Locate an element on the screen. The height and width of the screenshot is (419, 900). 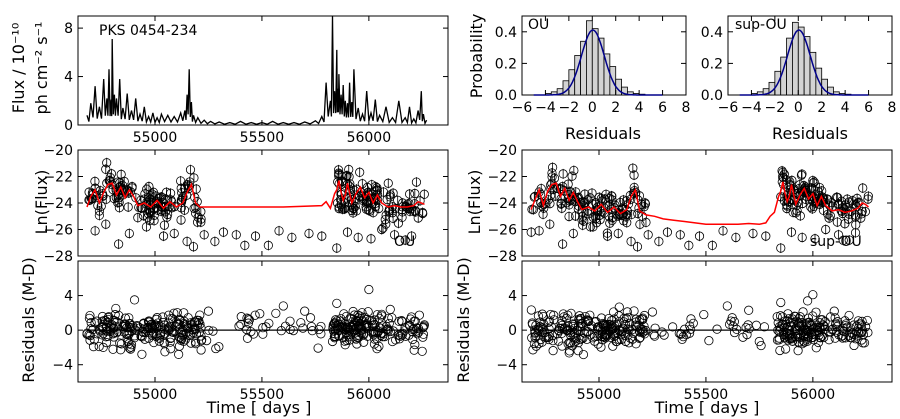
hist-supou-ytick-label-2: 0.4 is located at coordinates (712, 33).